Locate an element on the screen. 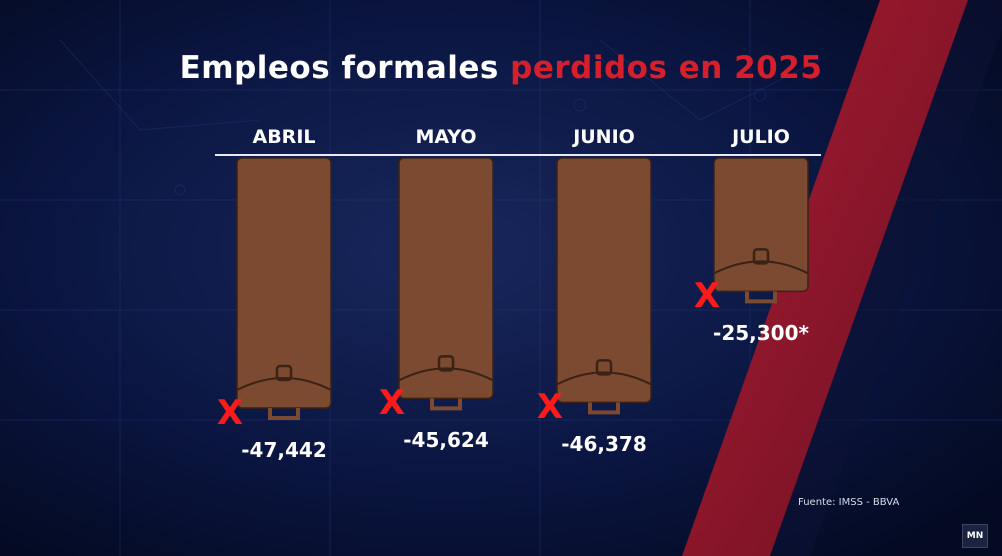 The height and width of the screenshot is (556, 1002). bar-abril is located at coordinates (284, 288).